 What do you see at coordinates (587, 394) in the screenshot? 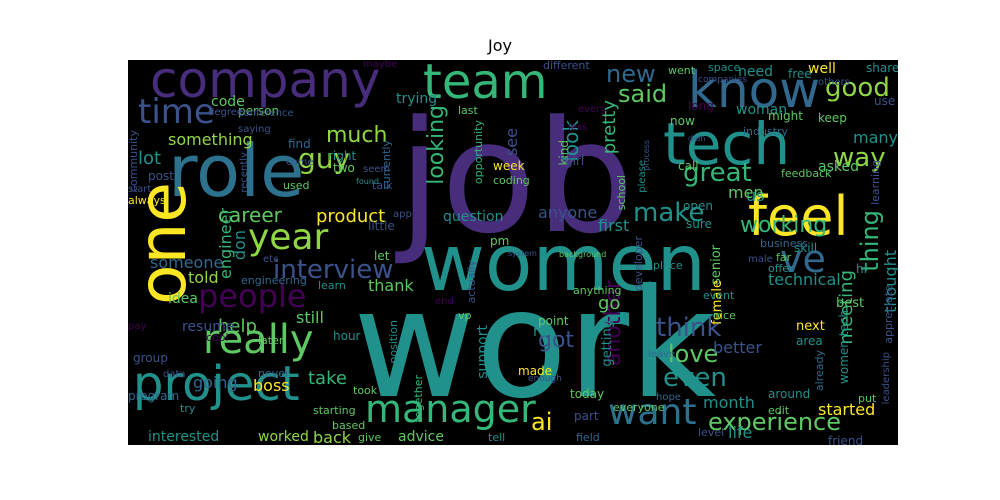
I see `word-today: today` at bounding box center [587, 394].